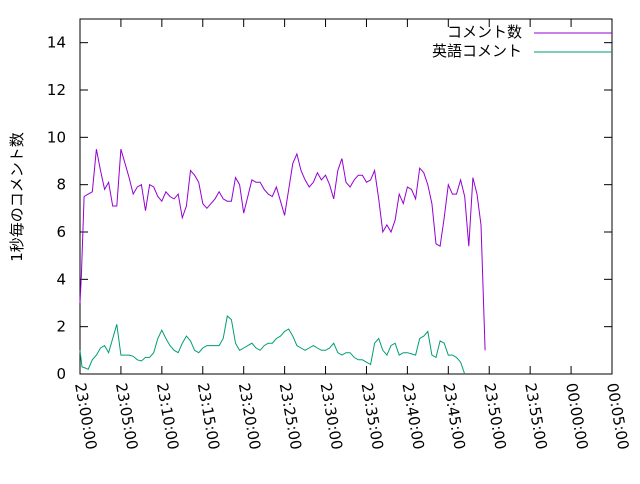 Image resolution: width=640 pixels, height=484 pixels. I want to click on y-tick-label: 14, so click(56, 43).